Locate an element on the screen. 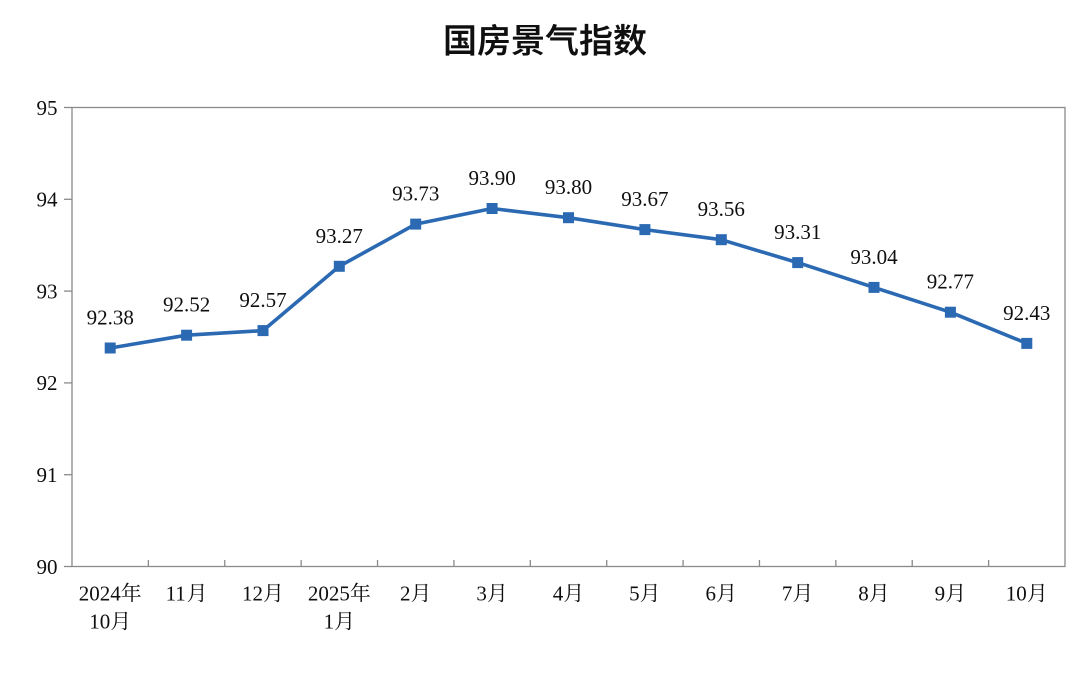  svg-text: 93.27 is located at coordinates (339, 236).